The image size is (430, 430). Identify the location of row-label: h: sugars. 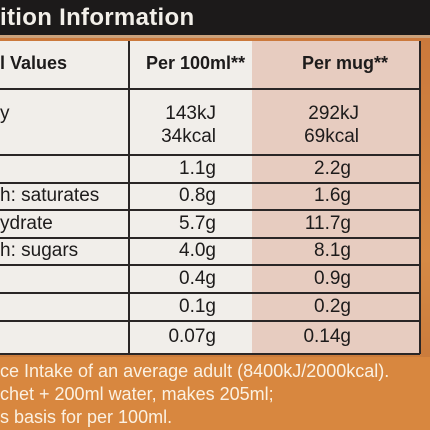
(39, 250).